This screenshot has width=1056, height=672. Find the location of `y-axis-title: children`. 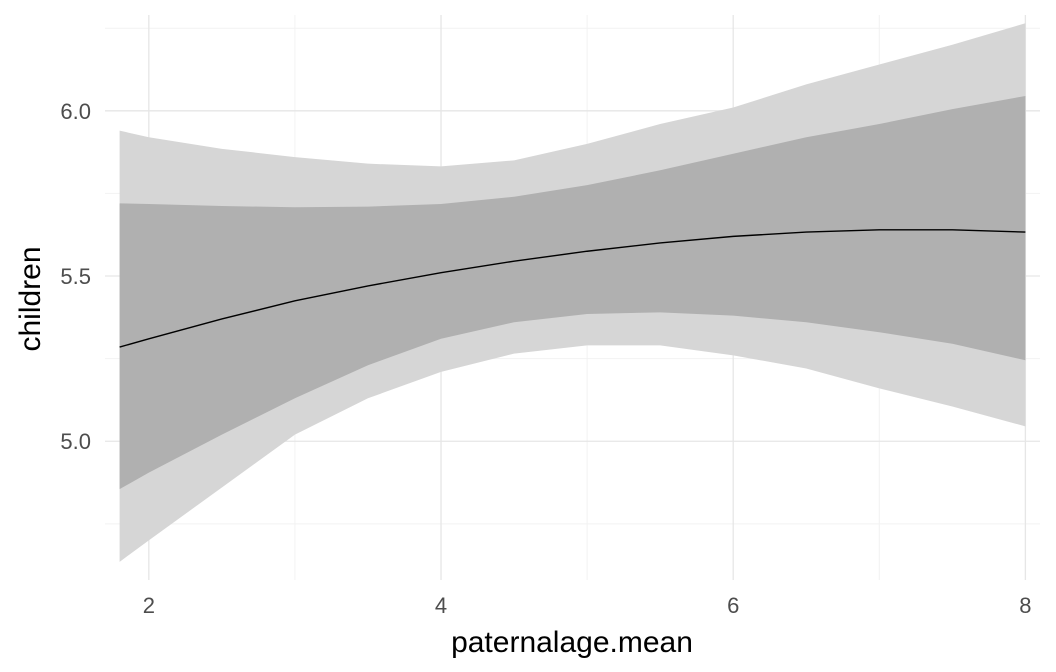

y-axis-title: children is located at coordinates (30, 298).